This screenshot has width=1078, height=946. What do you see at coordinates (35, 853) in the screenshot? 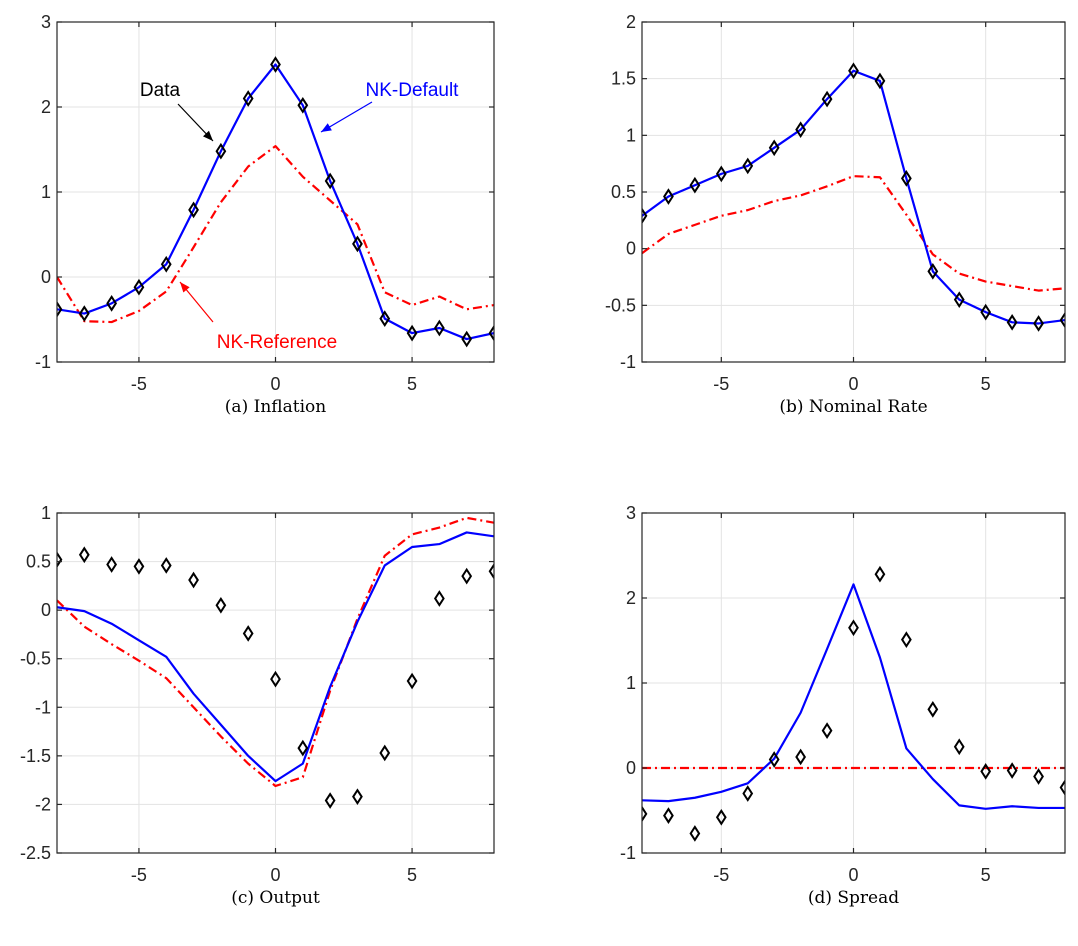
I see `y-tick-label: -2.5` at bounding box center [35, 853].